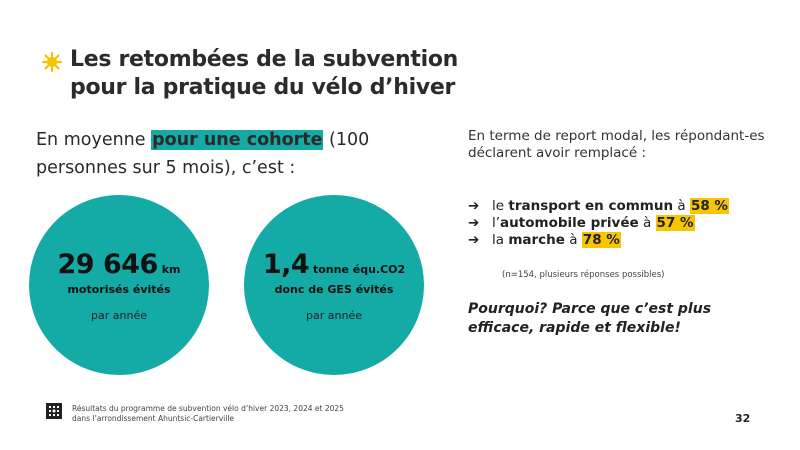 This screenshot has height=450, width=800. What do you see at coordinates (108, 264) in the screenshot?
I see `stat-number: 29 646` at bounding box center [108, 264].